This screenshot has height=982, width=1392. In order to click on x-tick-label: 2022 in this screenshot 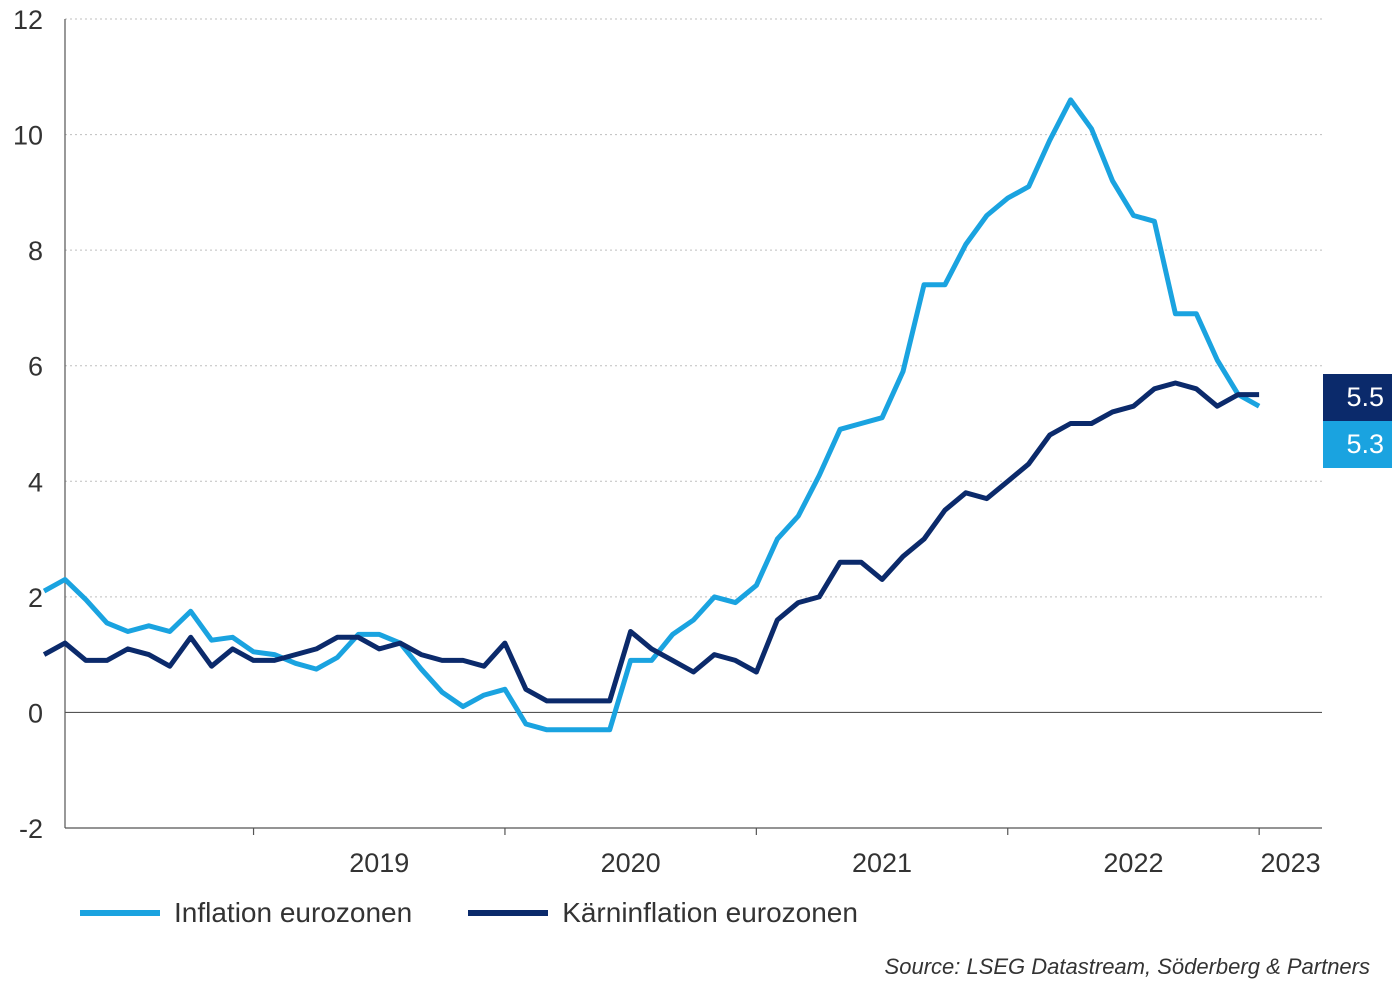, I will do `click(1133, 863)`.